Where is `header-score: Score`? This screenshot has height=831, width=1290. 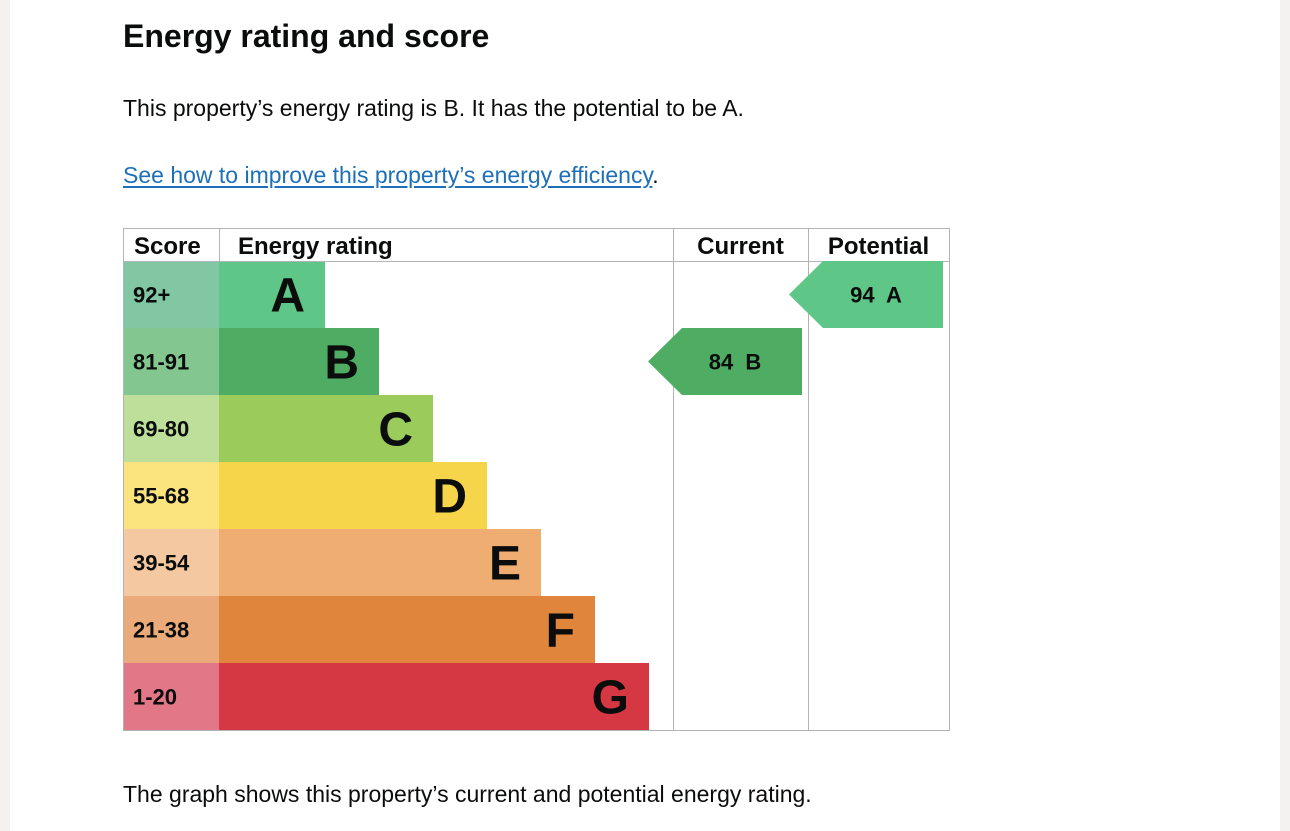 header-score: Score is located at coordinates (167, 246).